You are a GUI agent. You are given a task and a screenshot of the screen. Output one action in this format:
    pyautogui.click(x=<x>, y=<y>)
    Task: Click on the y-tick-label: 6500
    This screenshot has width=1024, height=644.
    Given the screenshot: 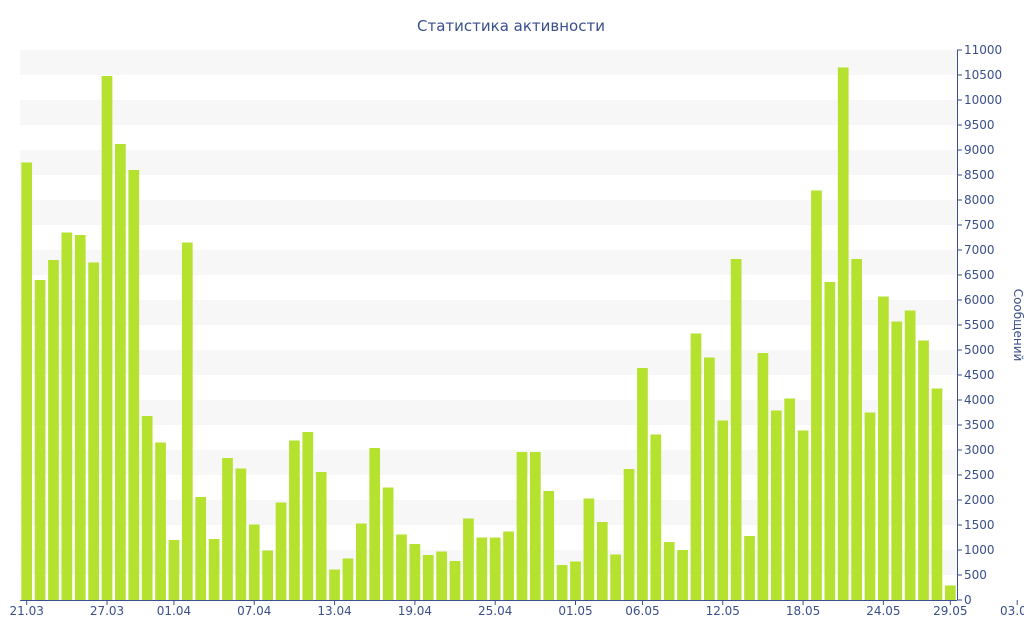 What is the action you would take?
    pyautogui.click(x=979, y=275)
    